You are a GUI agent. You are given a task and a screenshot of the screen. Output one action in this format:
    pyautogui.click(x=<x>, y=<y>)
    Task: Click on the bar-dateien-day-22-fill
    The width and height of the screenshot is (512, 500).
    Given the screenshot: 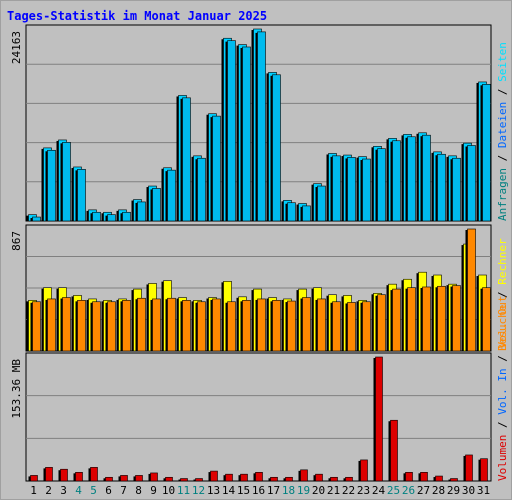 What is the action you would take?
    pyautogui.click(x=351, y=189)
    